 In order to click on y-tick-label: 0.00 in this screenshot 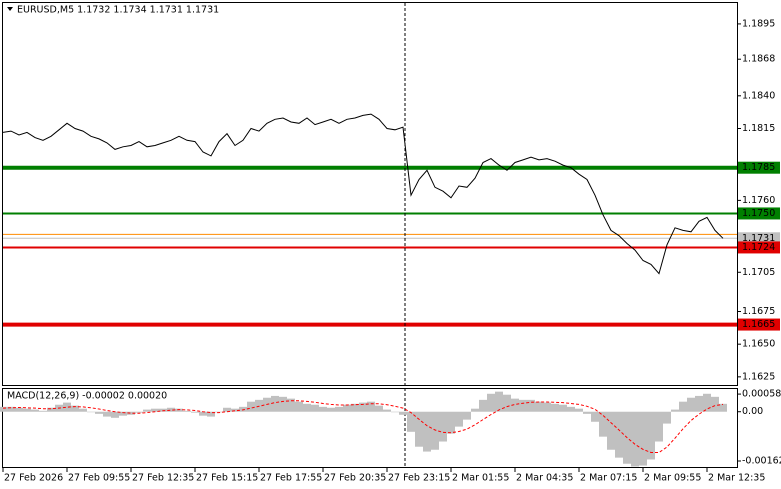, I will do `click(752, 411)`.